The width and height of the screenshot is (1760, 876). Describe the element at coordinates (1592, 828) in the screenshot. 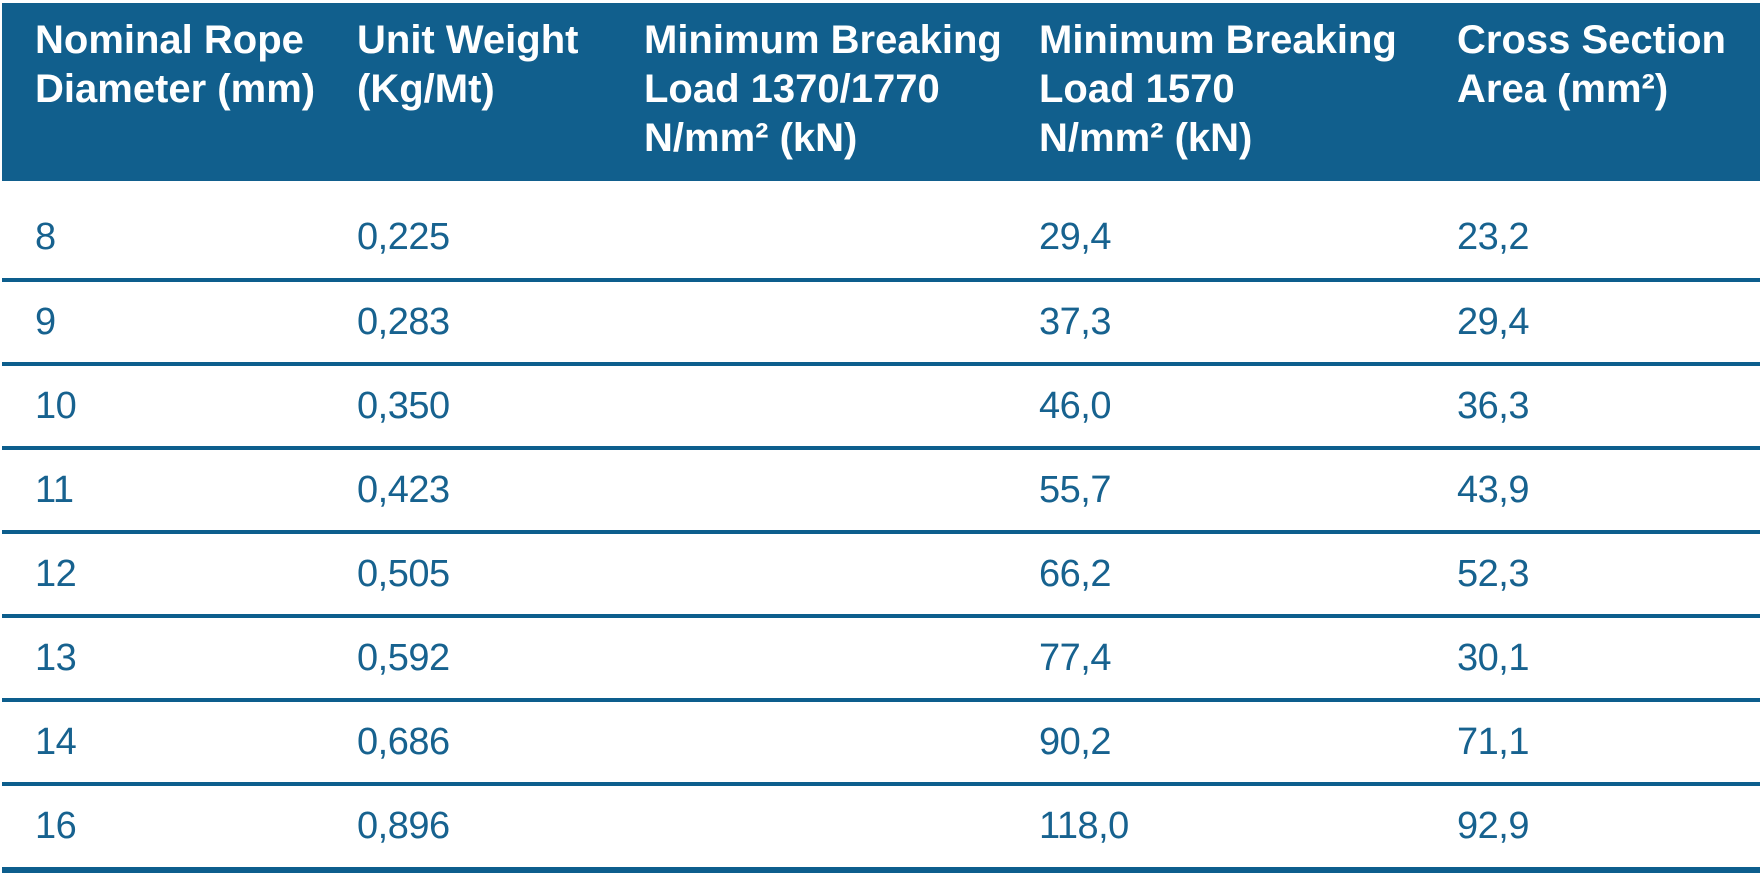

I see `table-cell: 92,9` at that location.